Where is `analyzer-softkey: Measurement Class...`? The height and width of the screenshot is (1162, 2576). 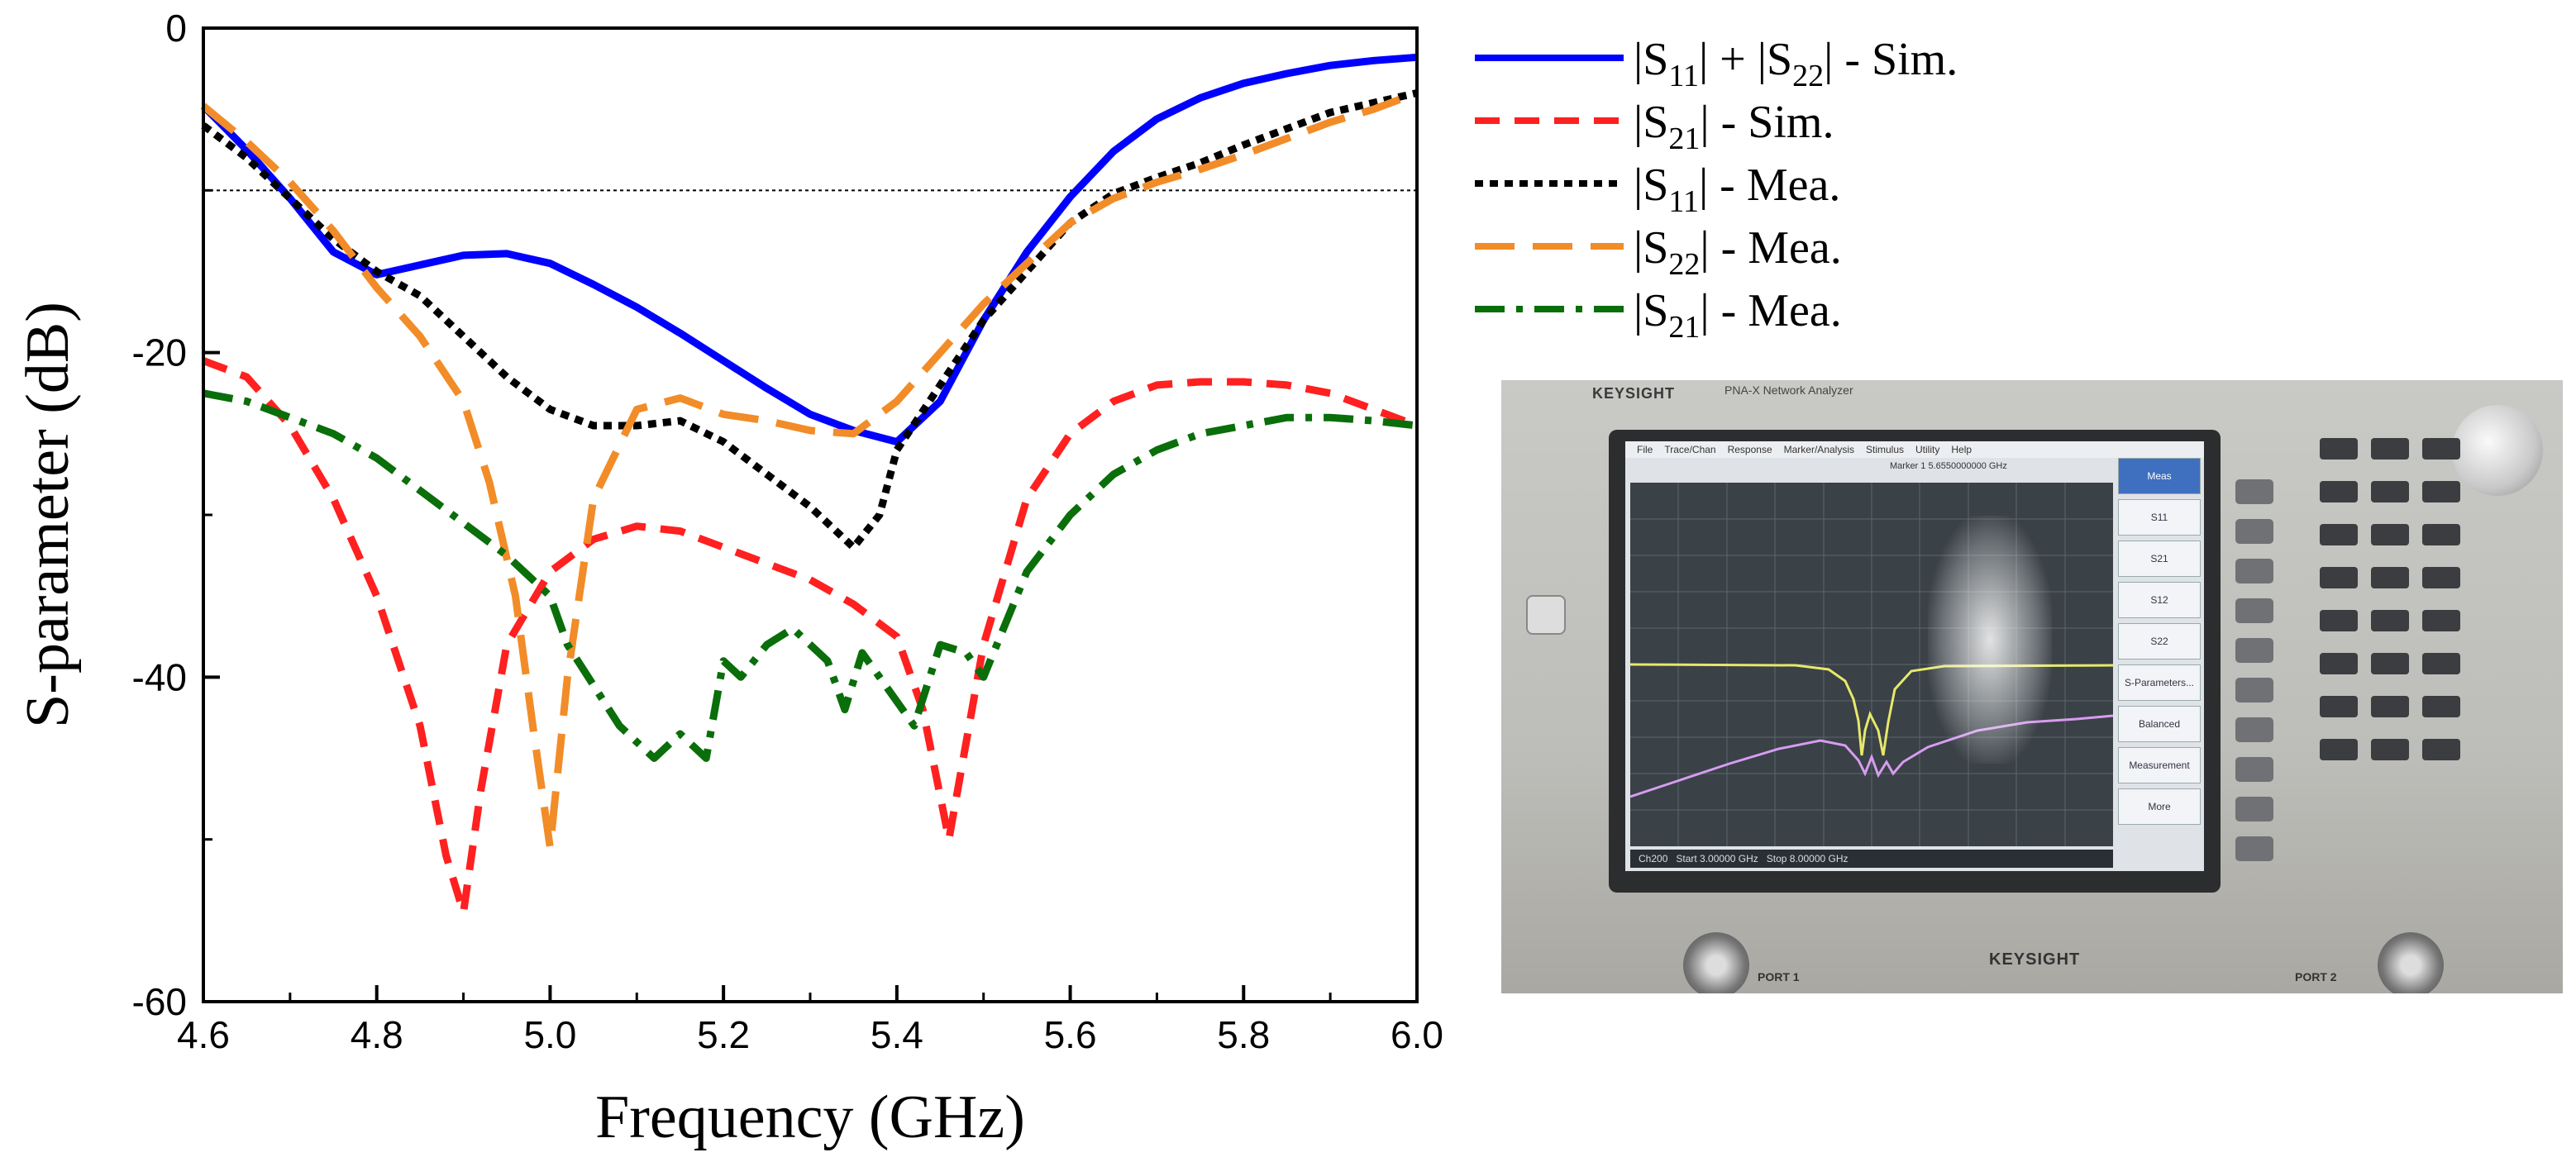
analyzer-softkey: Measurement Class... is located at coordinates (2159, 776).